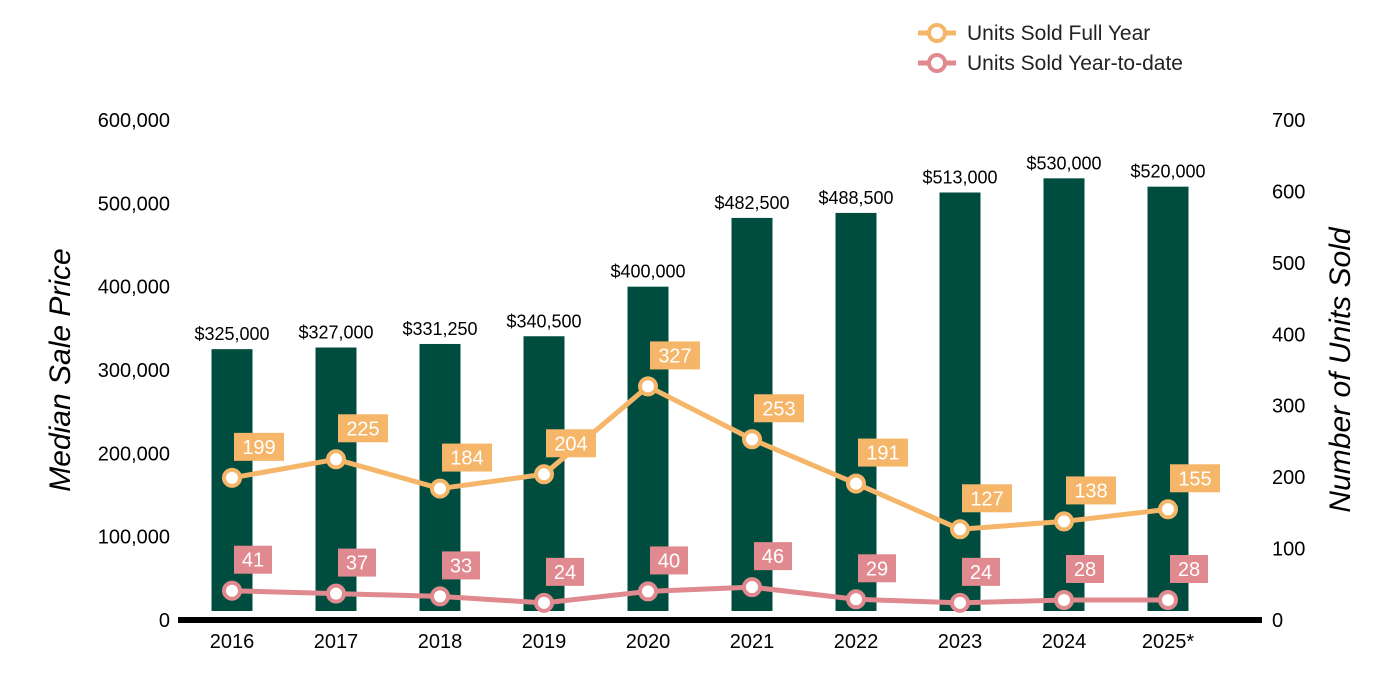 Image resolution: width=1400 pixels, height=700 pixels. Describe the element at coordinates (1064, 642) in the screenshot. I see `x-tick-label: 2024` at that location.